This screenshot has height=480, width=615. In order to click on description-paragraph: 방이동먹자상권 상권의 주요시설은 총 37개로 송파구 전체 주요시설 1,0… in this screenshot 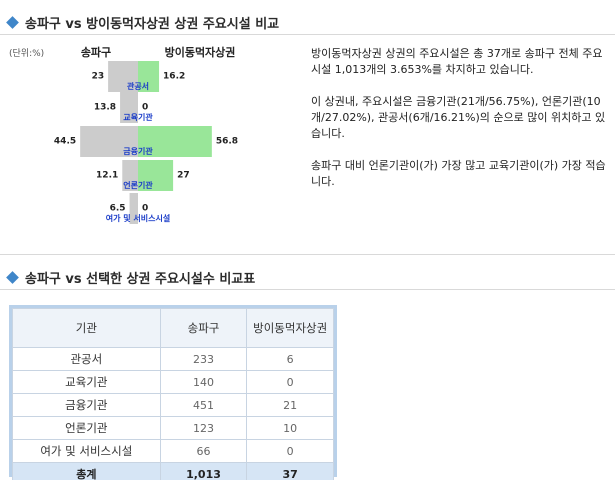, I will do `click(457, 61)`.